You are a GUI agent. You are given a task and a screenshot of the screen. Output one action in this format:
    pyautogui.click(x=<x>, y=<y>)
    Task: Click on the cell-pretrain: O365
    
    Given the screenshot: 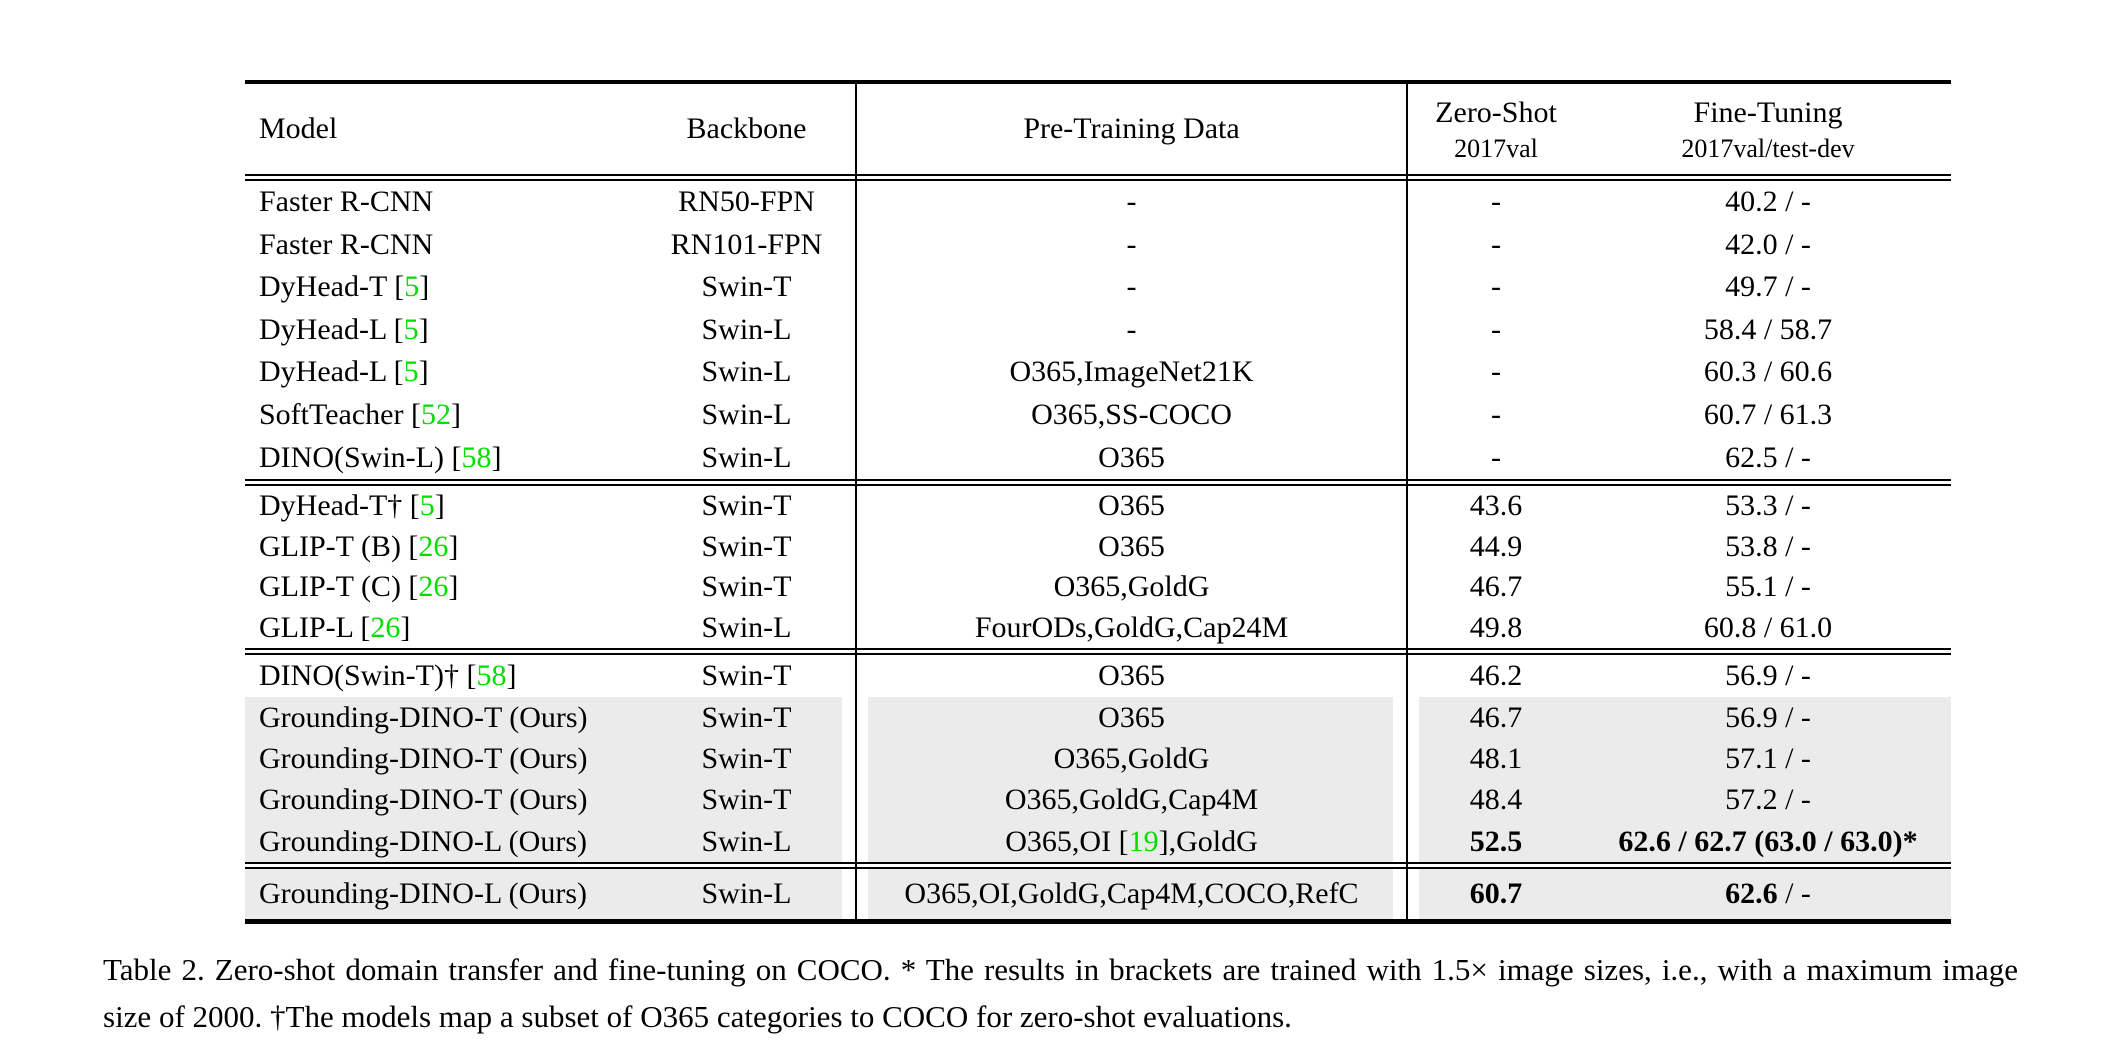 What is the action you would take?
    pyautogui.click(x=1131, y=506)
    